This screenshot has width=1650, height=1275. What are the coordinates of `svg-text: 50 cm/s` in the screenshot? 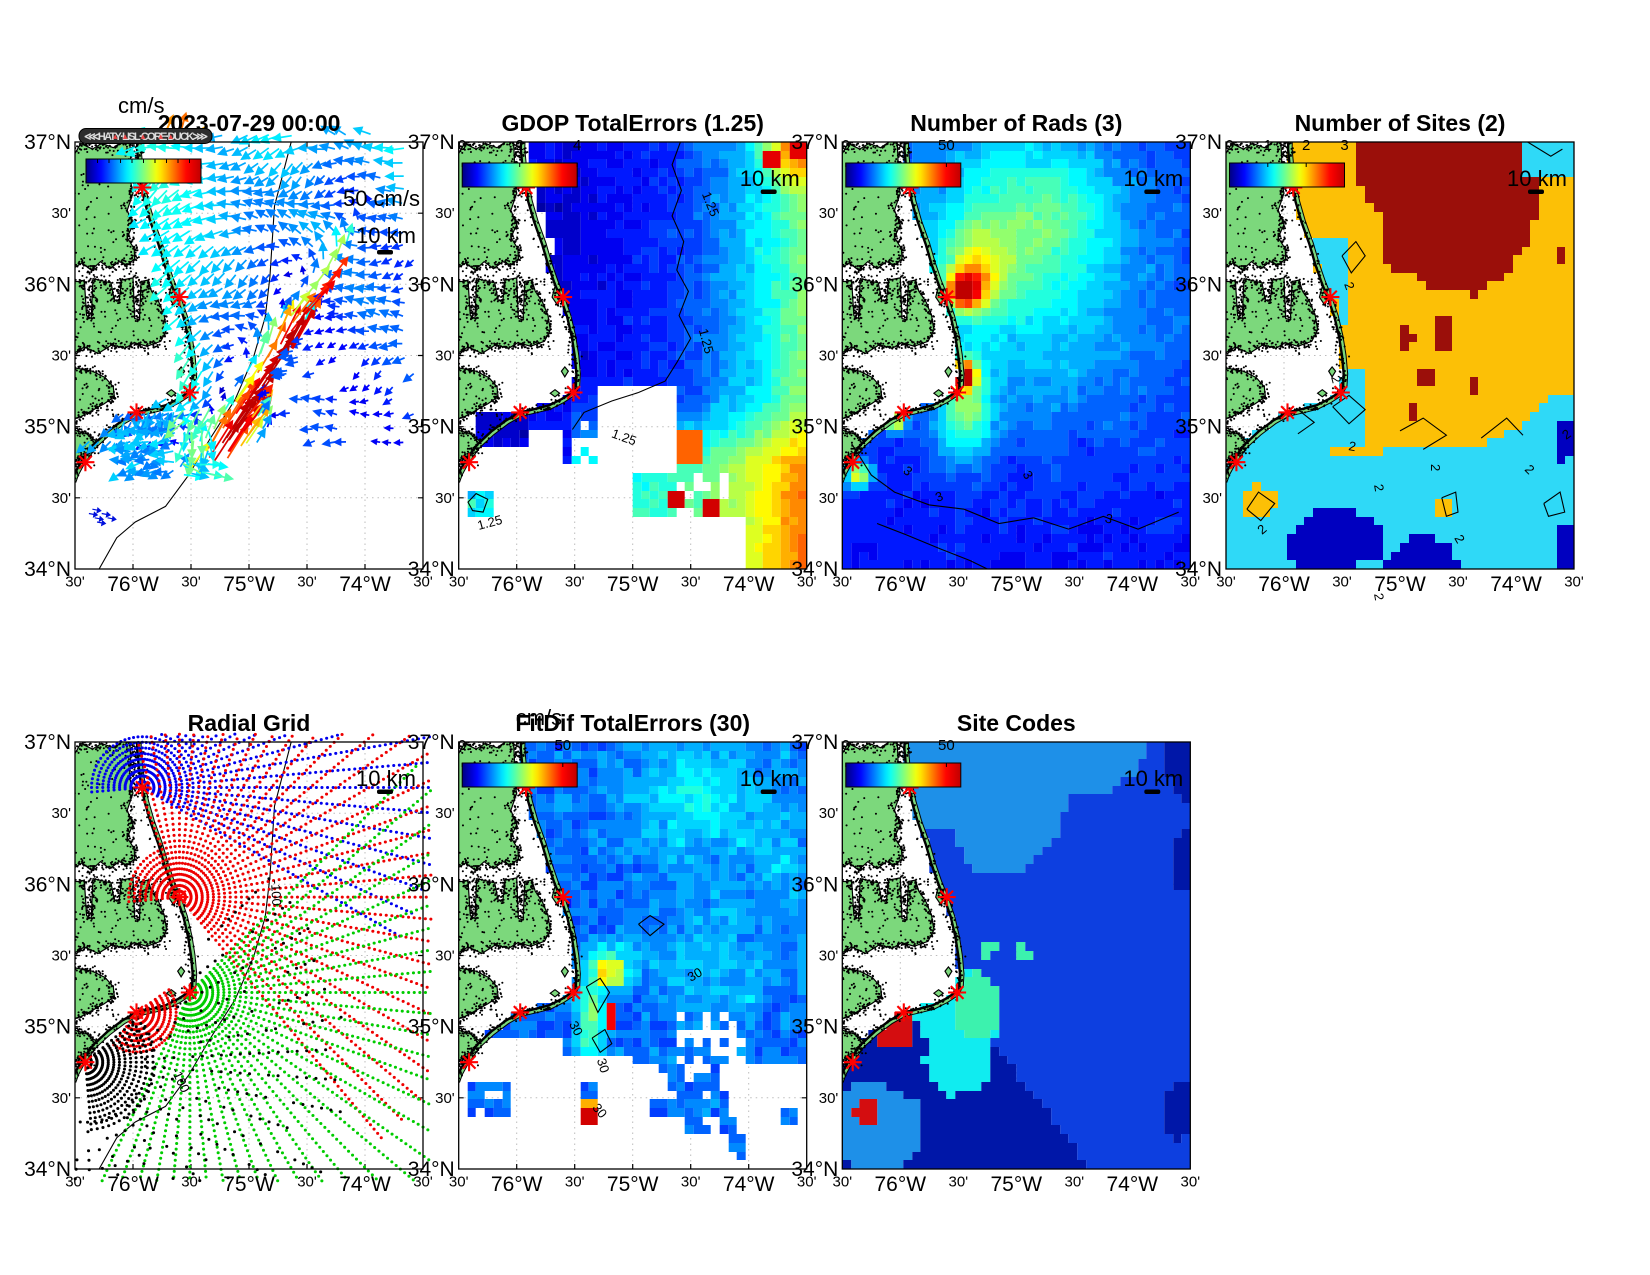 It's located at (381, 198).